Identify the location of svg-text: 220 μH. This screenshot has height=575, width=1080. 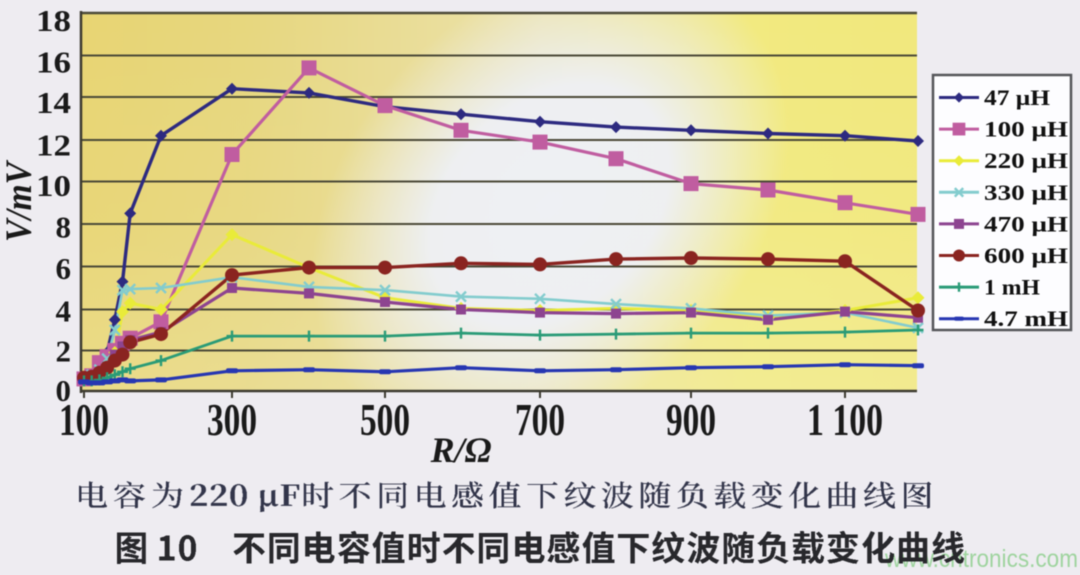
(1026, 160).